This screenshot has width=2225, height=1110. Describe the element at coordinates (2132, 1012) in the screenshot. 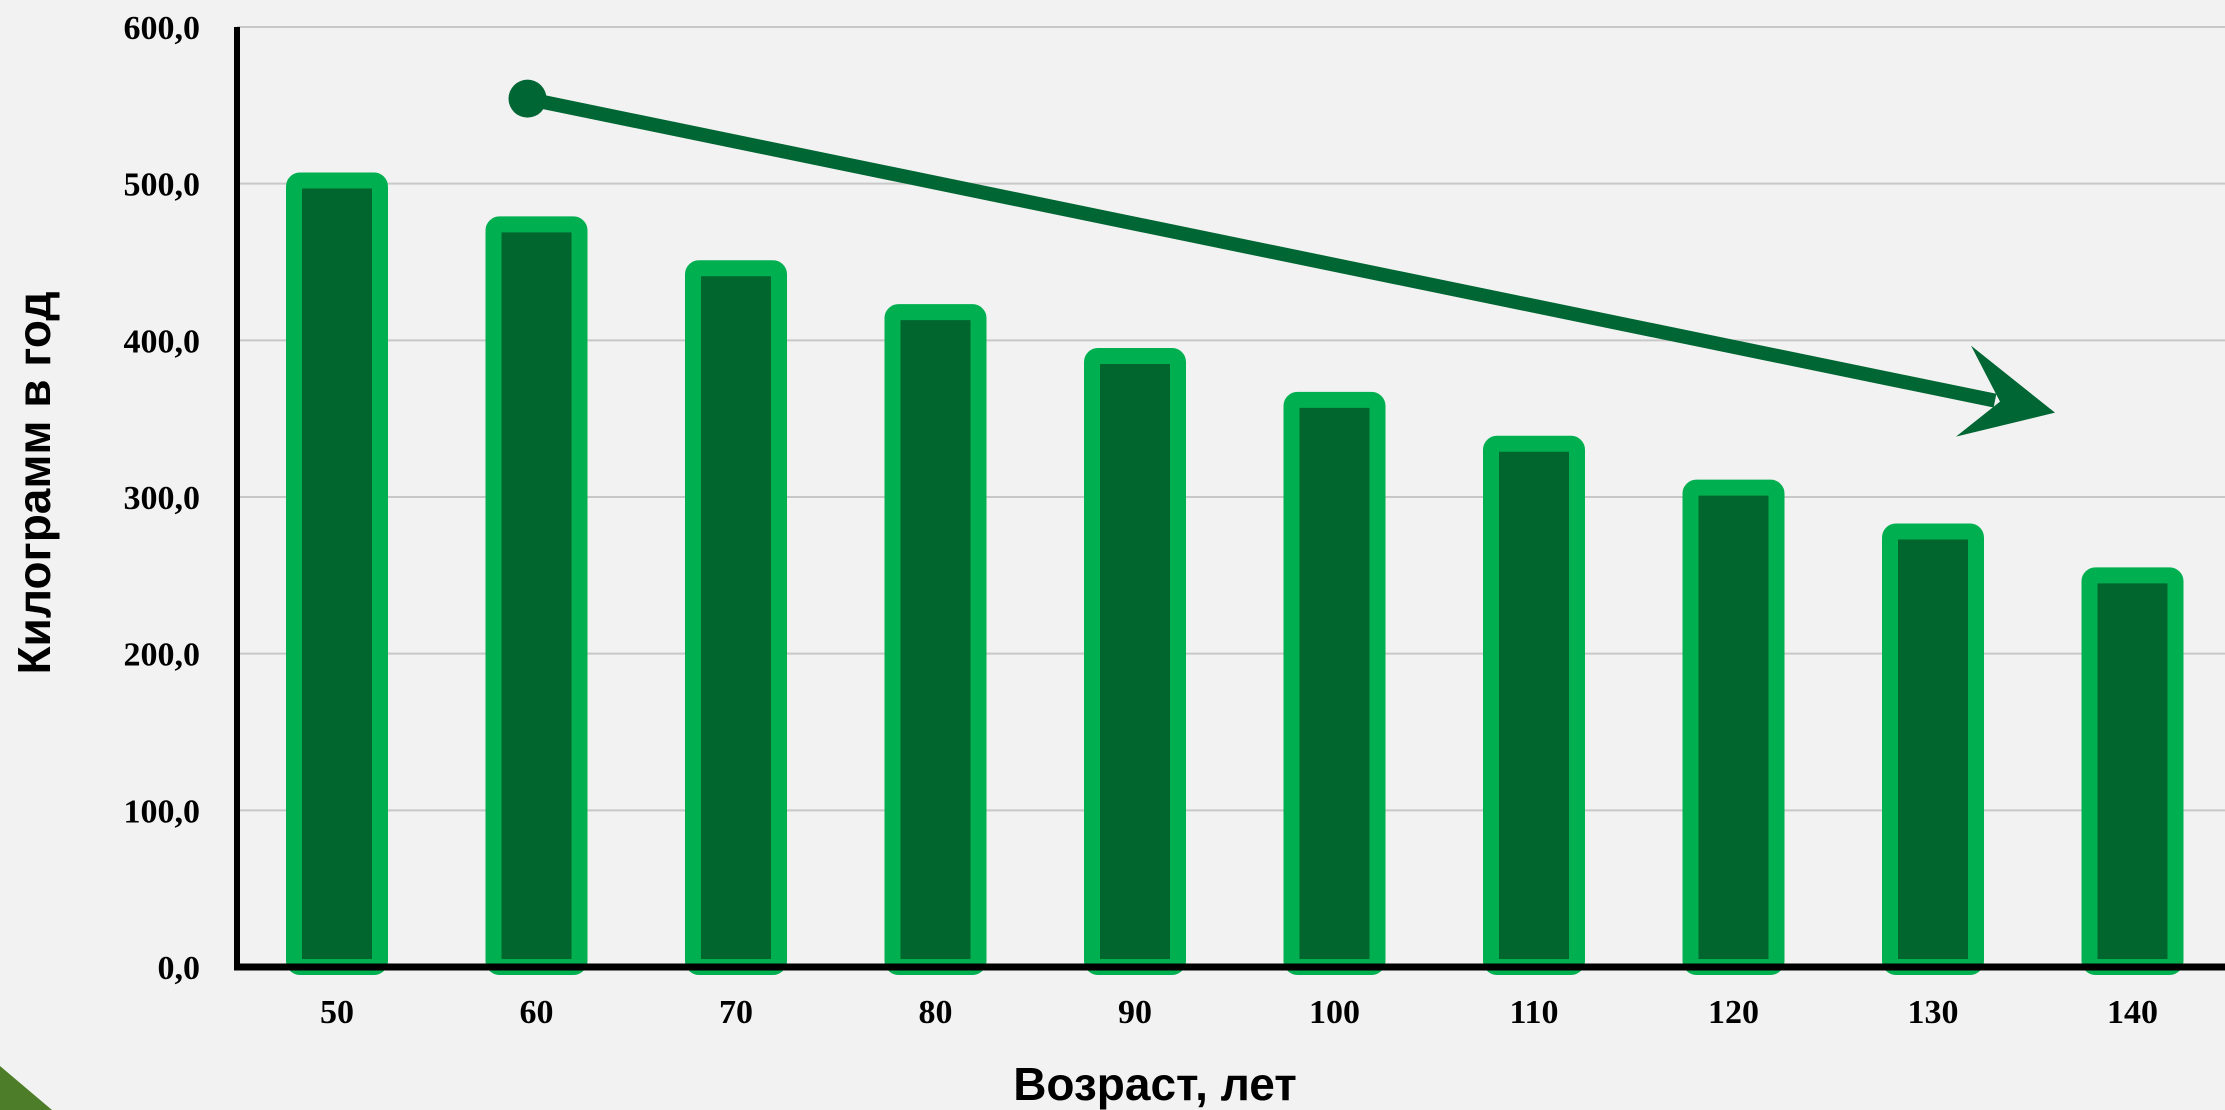

I see `x-tick-label: 140` at that location.